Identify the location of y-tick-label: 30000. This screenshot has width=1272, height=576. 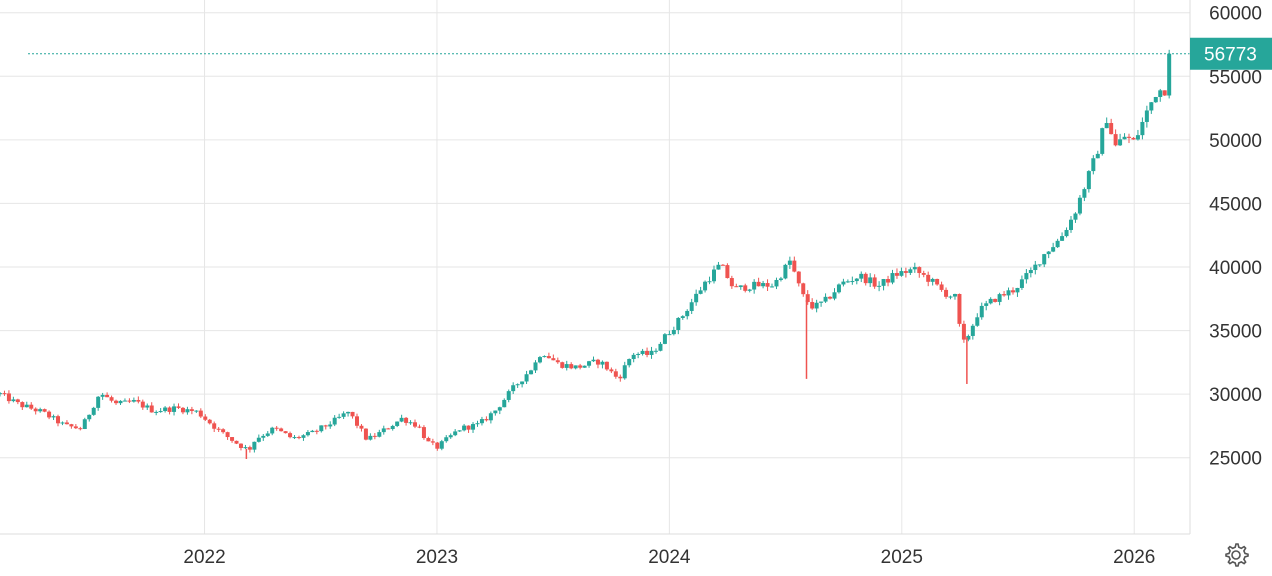
(1235, 395).